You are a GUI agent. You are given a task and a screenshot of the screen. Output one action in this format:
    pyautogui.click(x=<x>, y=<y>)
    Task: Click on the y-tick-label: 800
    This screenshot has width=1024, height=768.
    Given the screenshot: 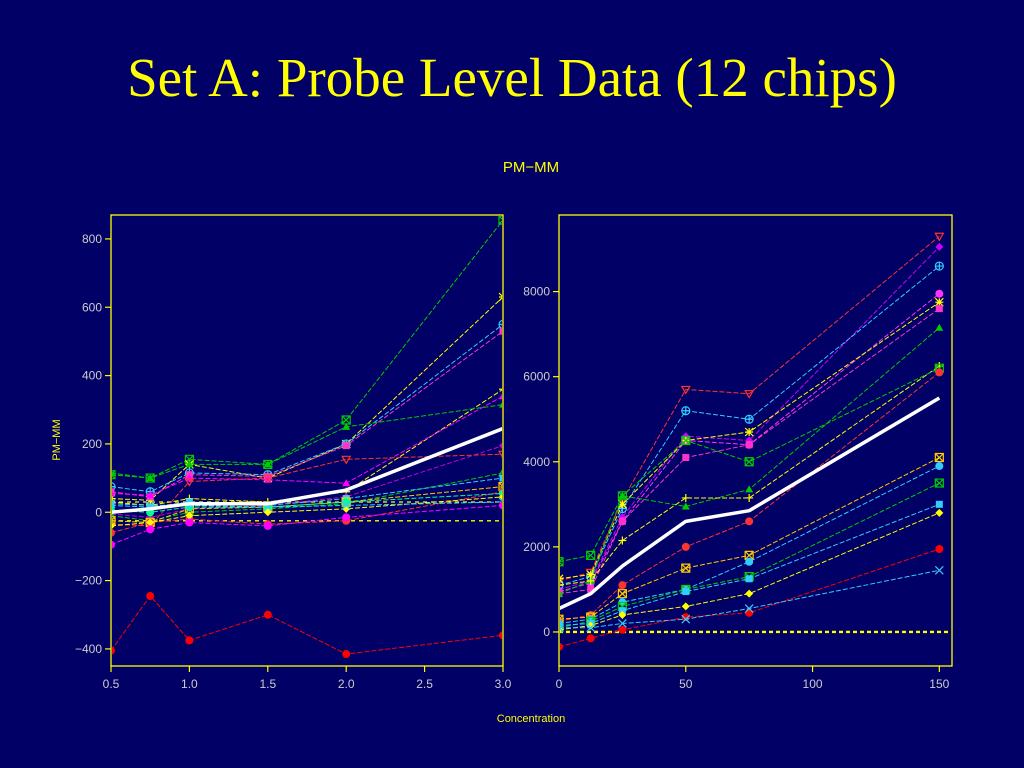 What is the action you would take?
    pyautogui.click(x=92, y=239)
    